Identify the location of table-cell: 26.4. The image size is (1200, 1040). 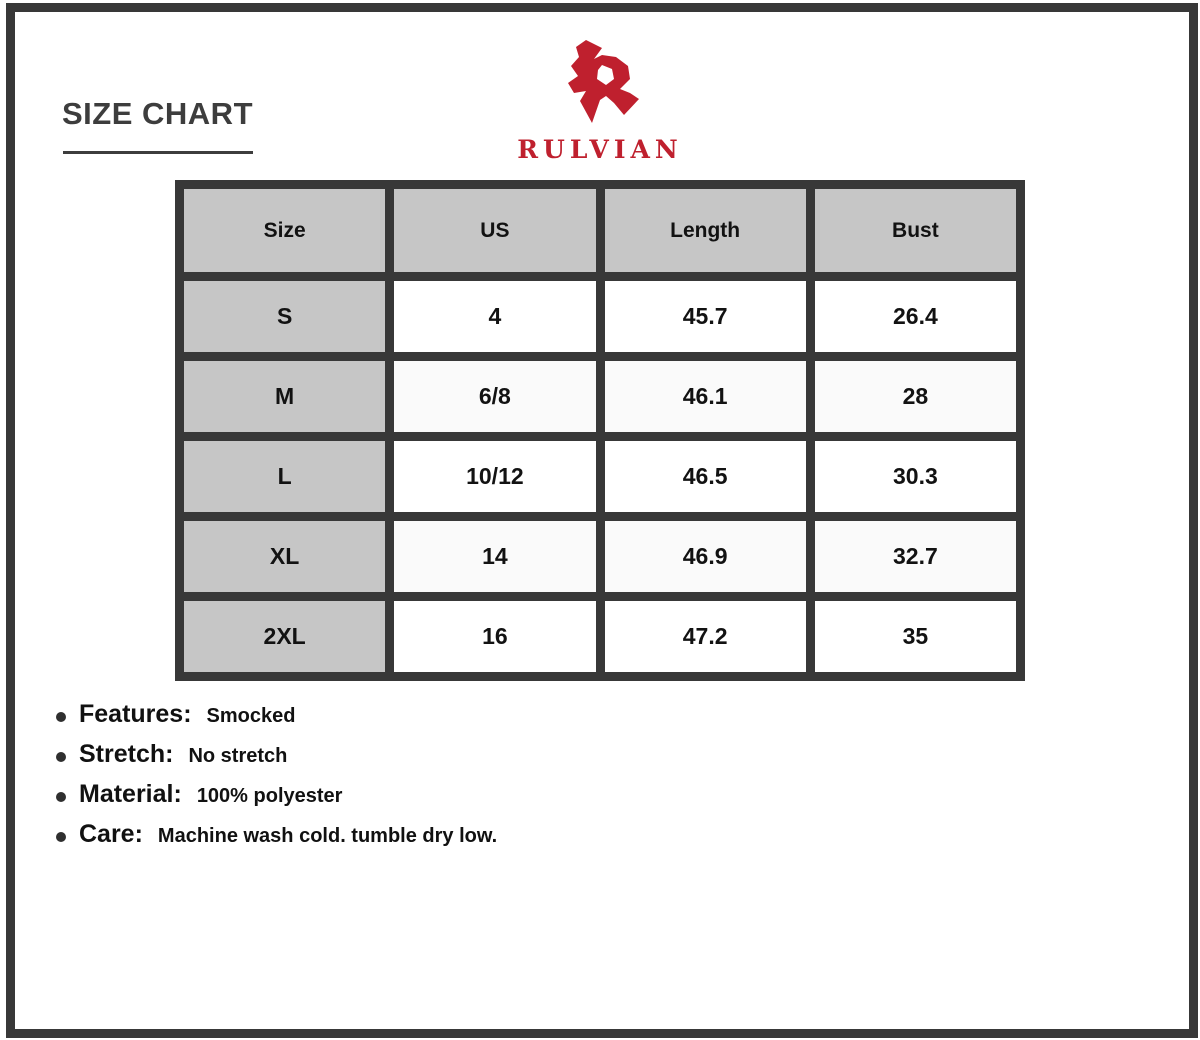
(915, 316).